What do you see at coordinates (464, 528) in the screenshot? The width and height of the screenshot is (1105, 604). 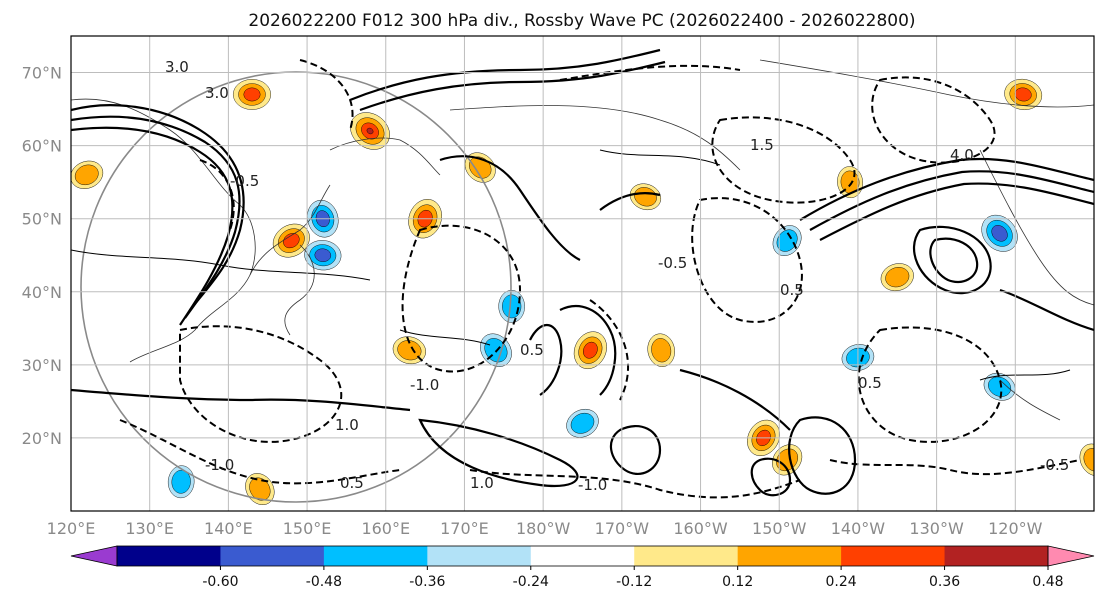 I see `lon-tick-label: 170°E` at bounding box center [464, 528].